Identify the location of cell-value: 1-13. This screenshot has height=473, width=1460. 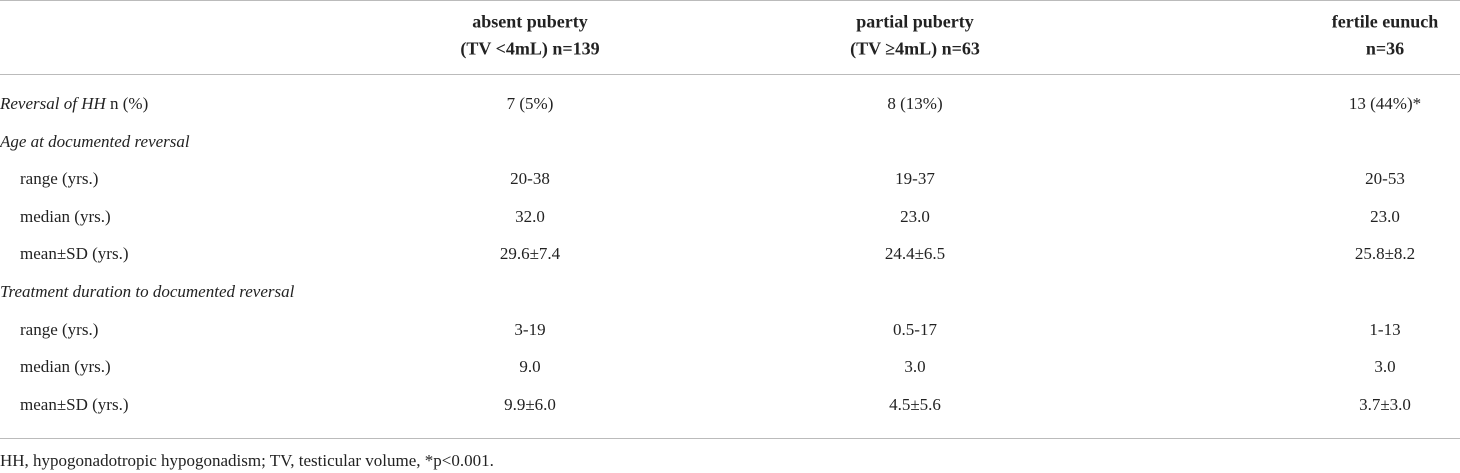
(1385, 329).